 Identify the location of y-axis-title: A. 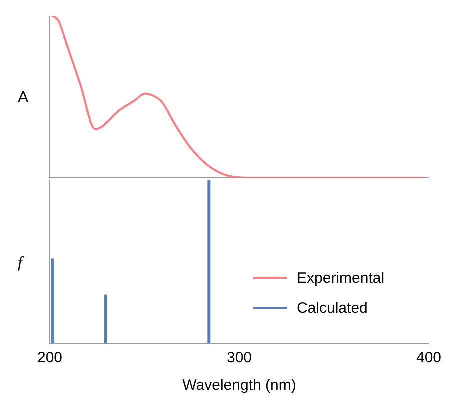
(23, 98).